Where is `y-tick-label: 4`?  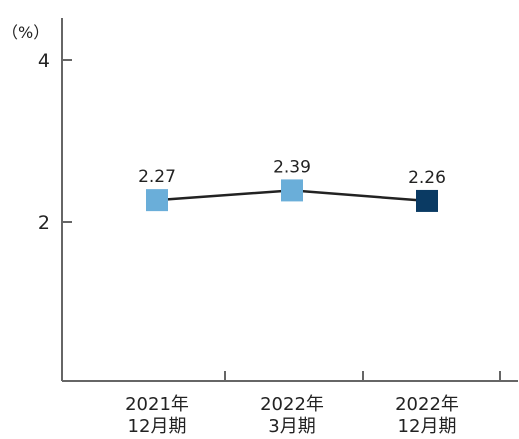
y-tick-label: 4 is located at coordinates (44, 61).